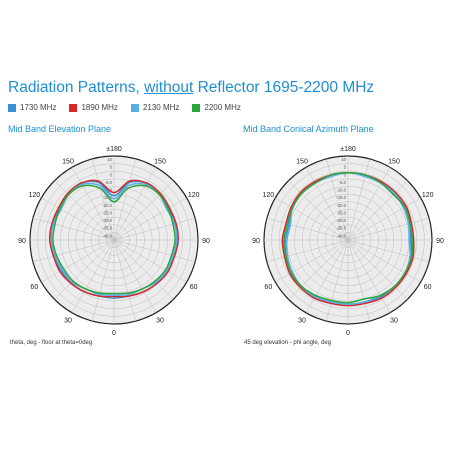  I want to click on legend-item: 1730 MHz, so click(32, 107).